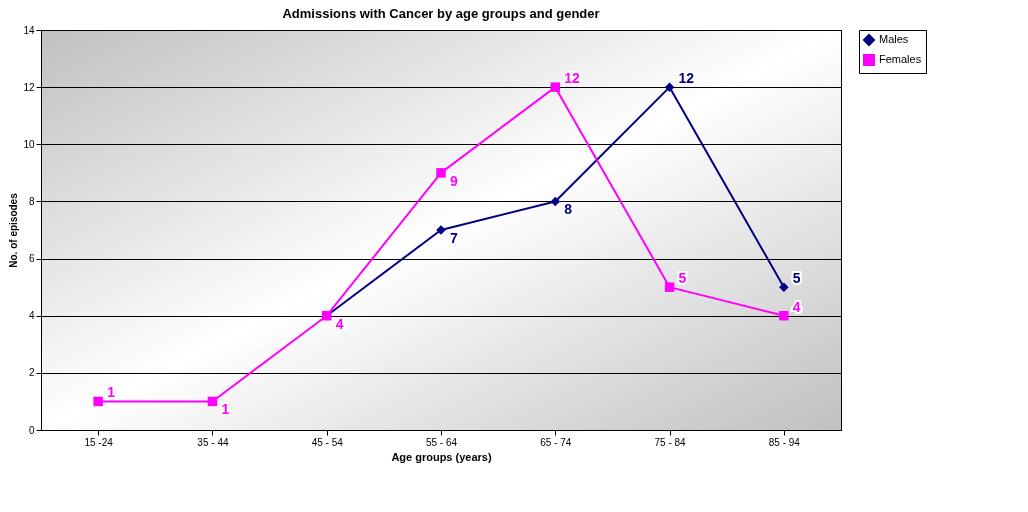 This screenshot has width=1028, height=512. I want to click on y-tick-label: 0, so click(31, 430).